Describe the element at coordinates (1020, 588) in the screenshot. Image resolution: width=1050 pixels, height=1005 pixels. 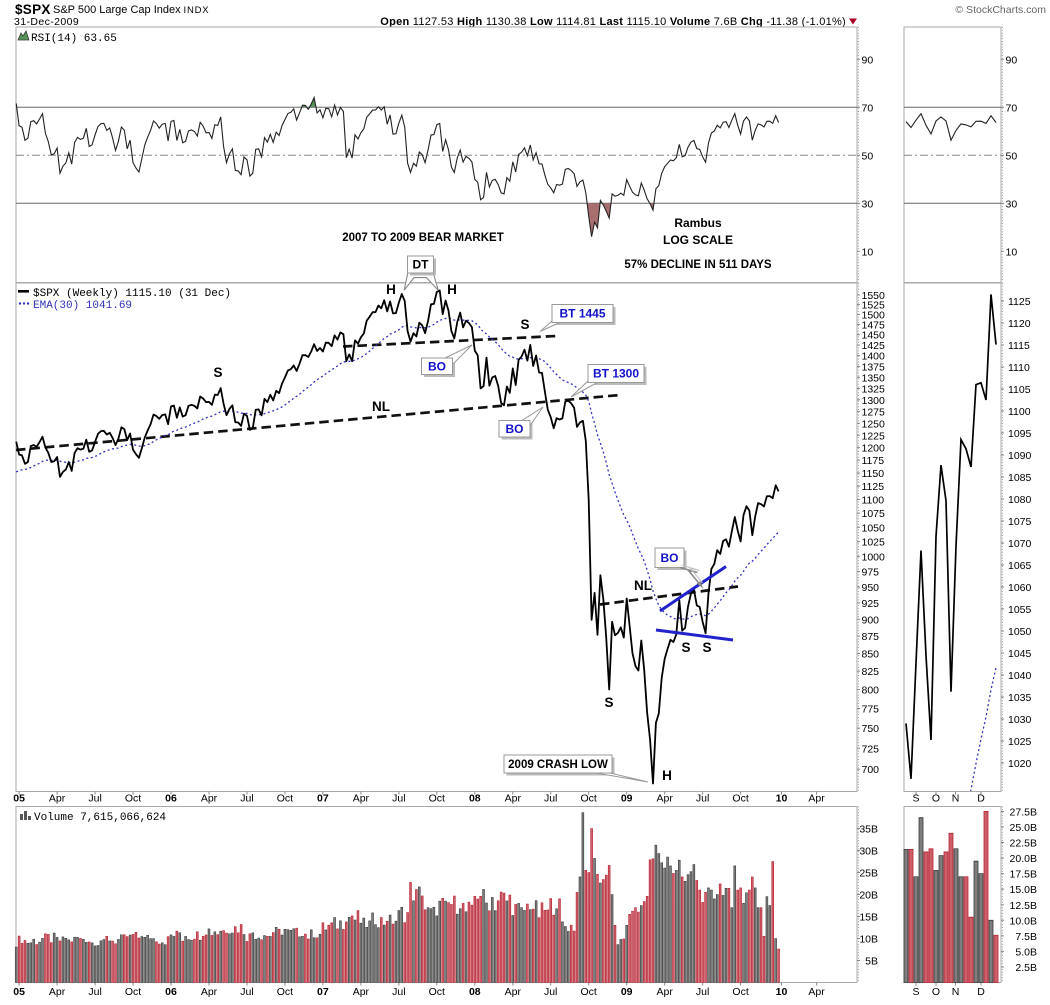
I see `svg-text: 1060` at that location.